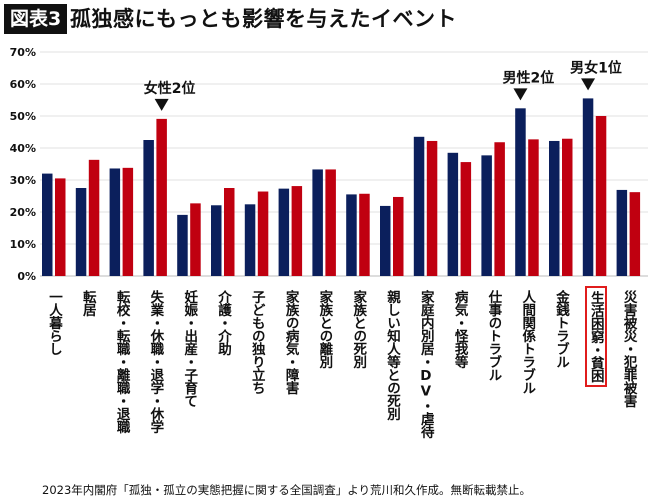 The width and height of the screenshot is (670, 502). I want to click on x-tick-label: 病気・怪我等, so click(459, 329).